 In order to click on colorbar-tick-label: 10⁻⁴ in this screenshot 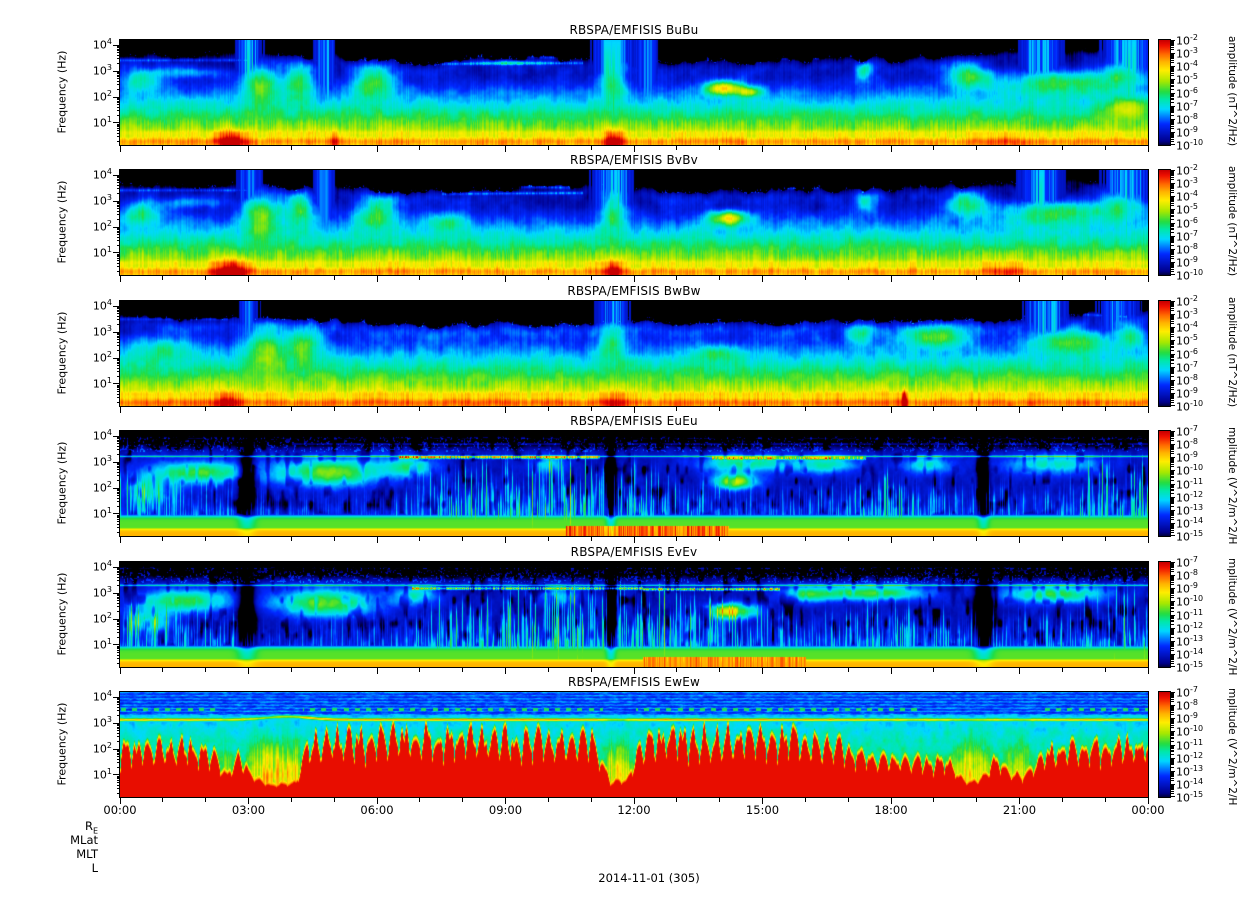, I will do `click(1187, 327)`.